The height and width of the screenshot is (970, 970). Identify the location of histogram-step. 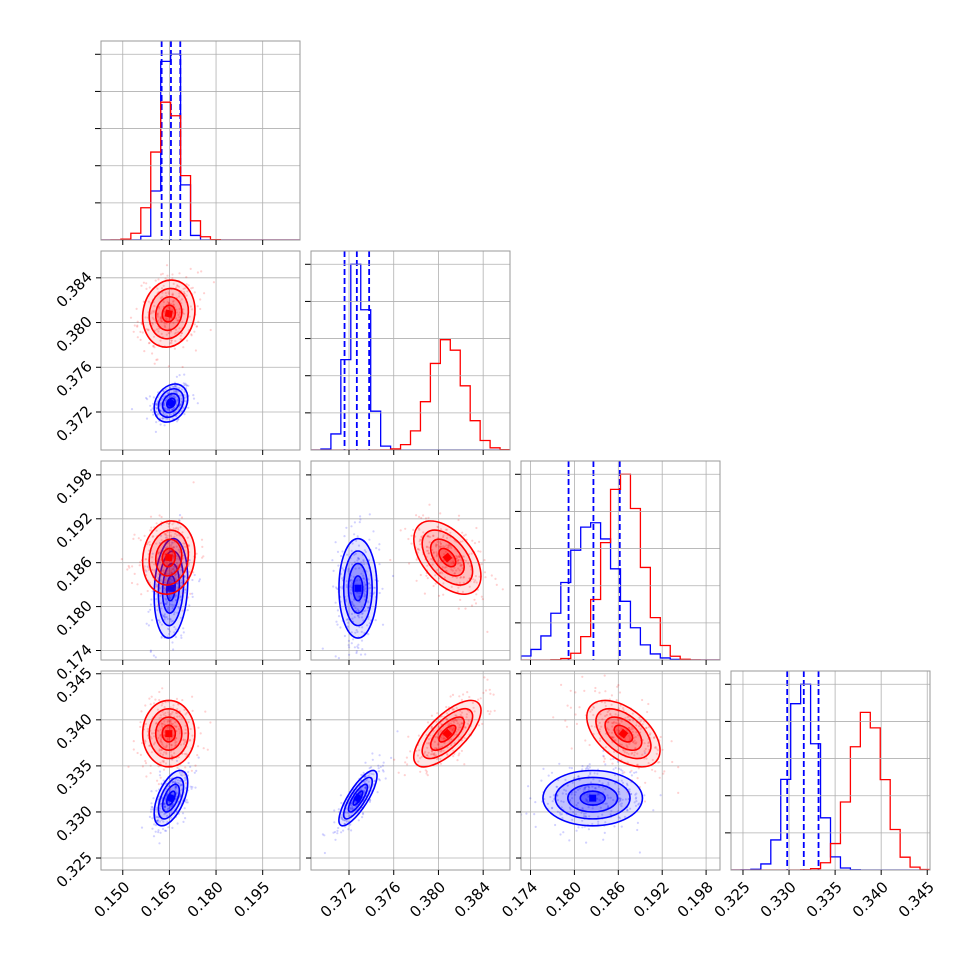
(410, 356).